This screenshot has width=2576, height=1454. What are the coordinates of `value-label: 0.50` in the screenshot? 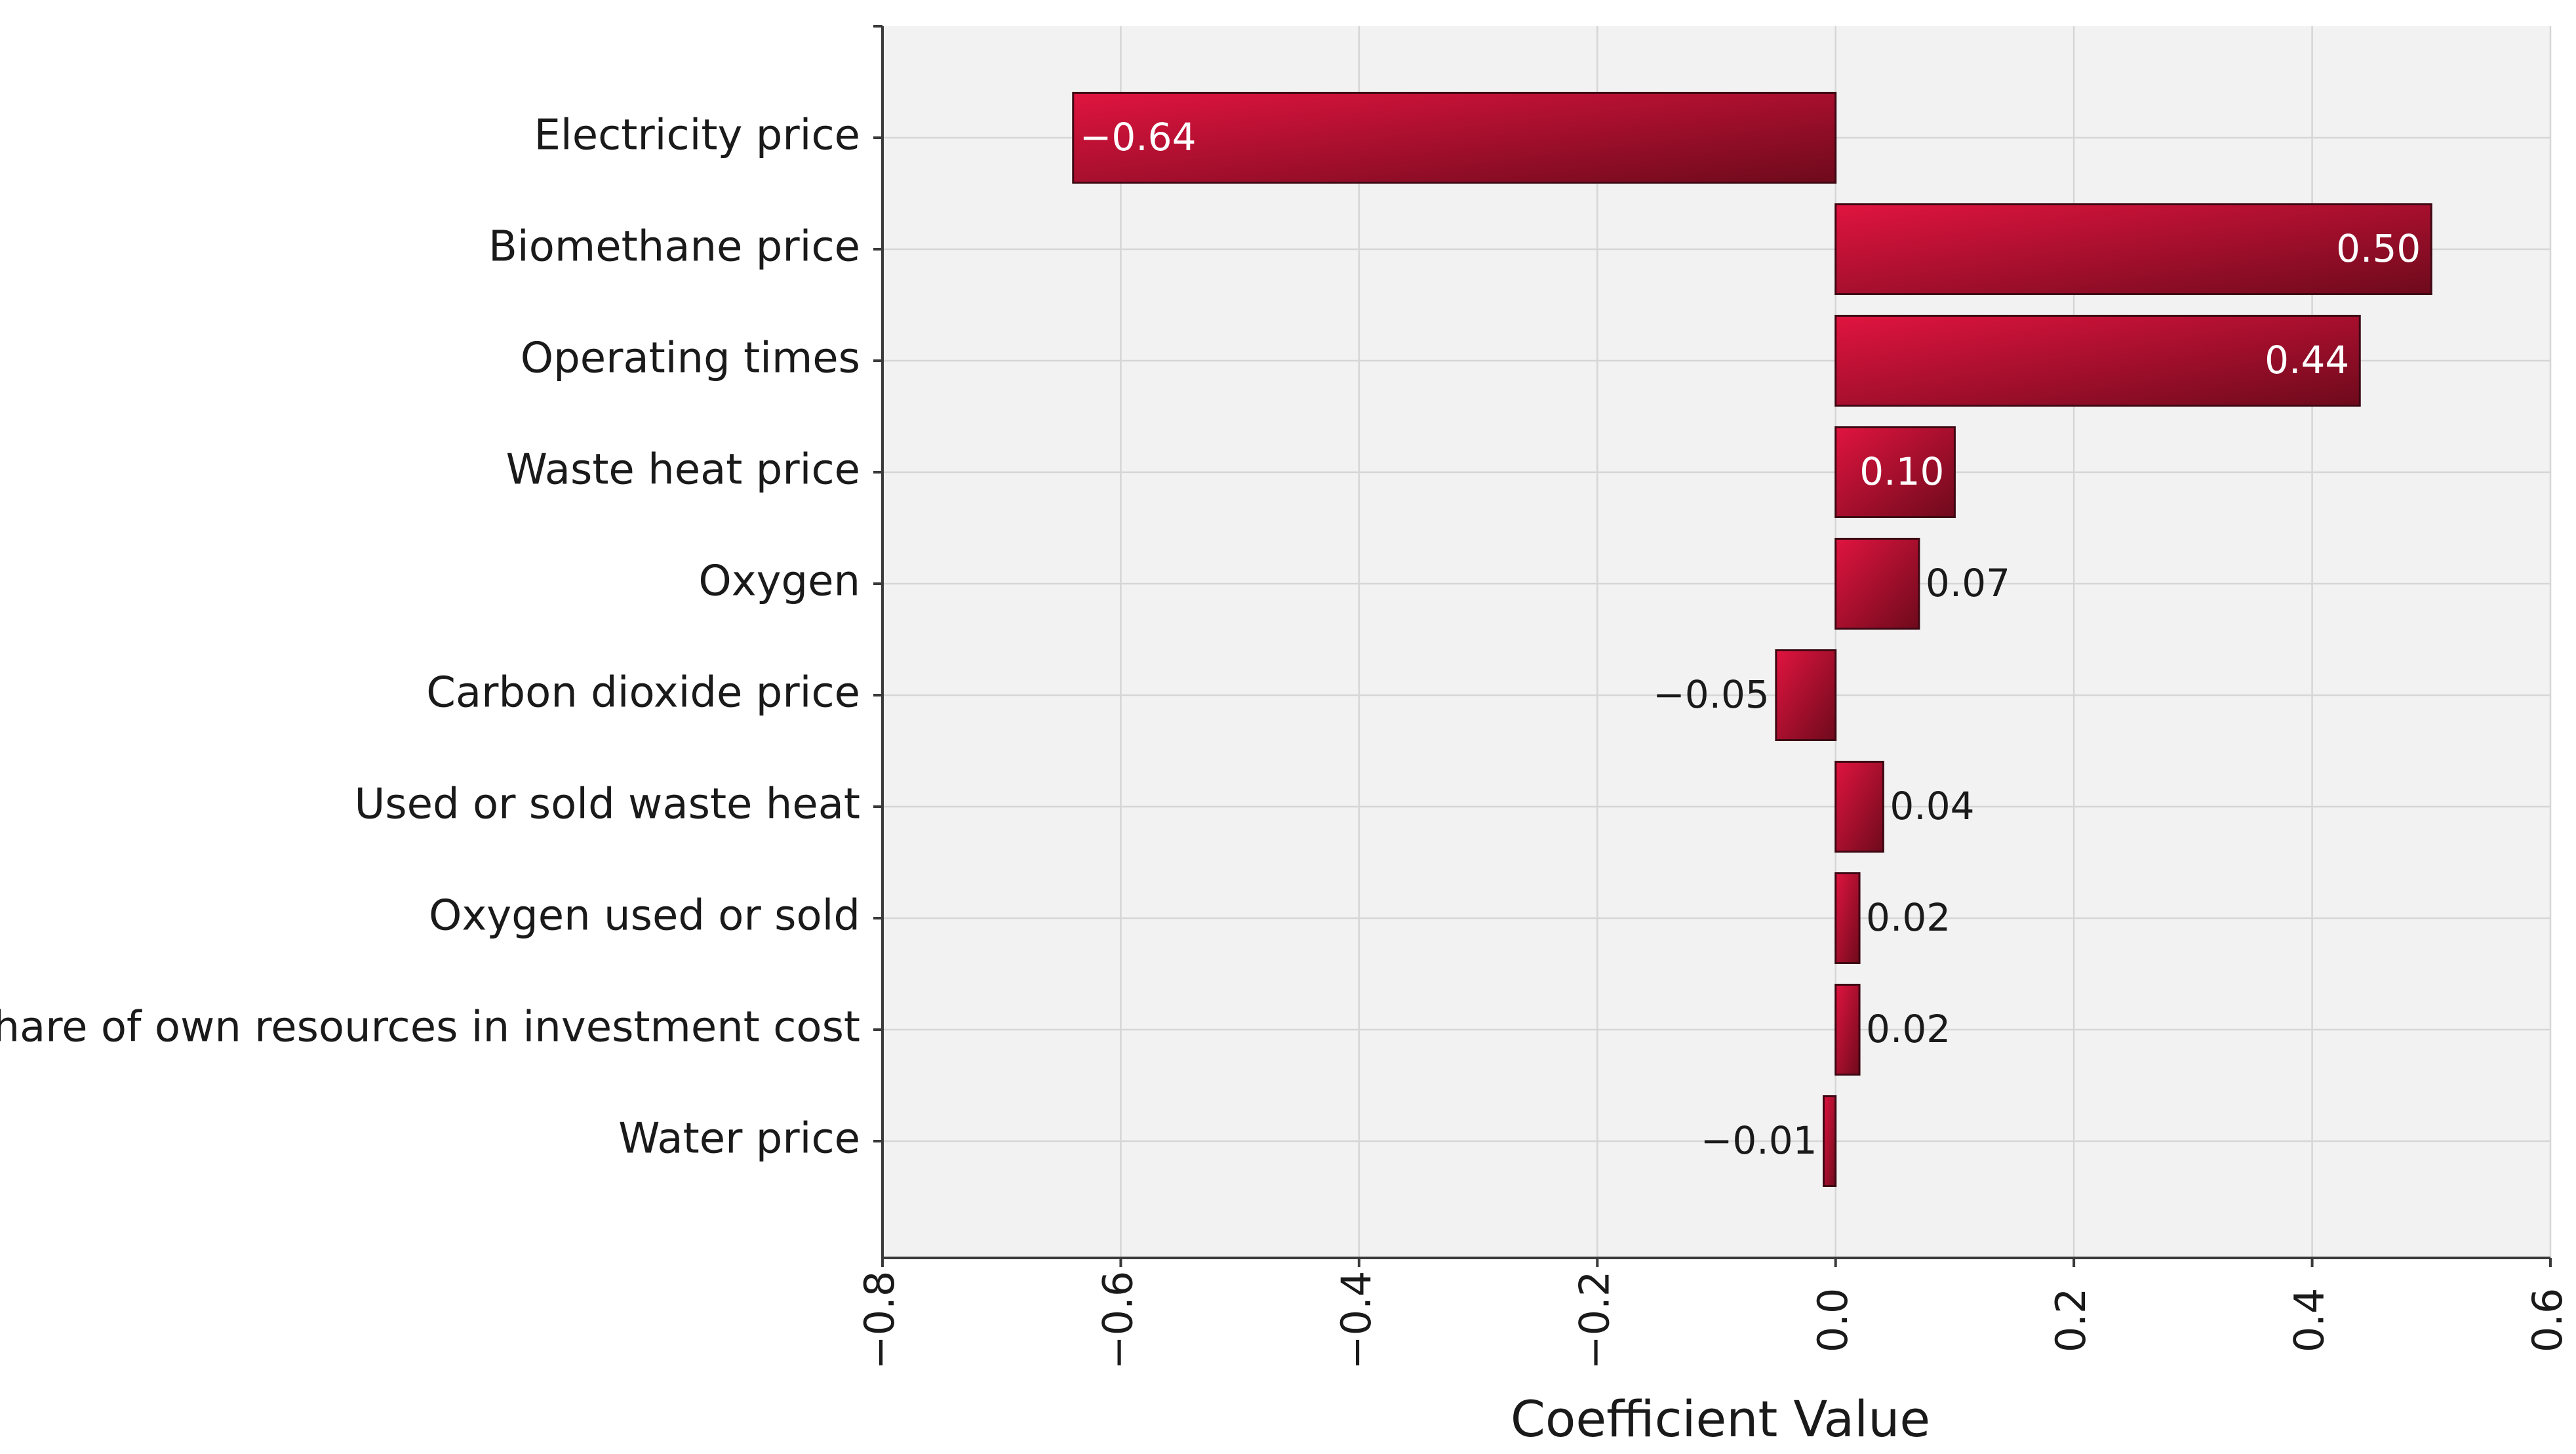 It's located at (2378, 248).